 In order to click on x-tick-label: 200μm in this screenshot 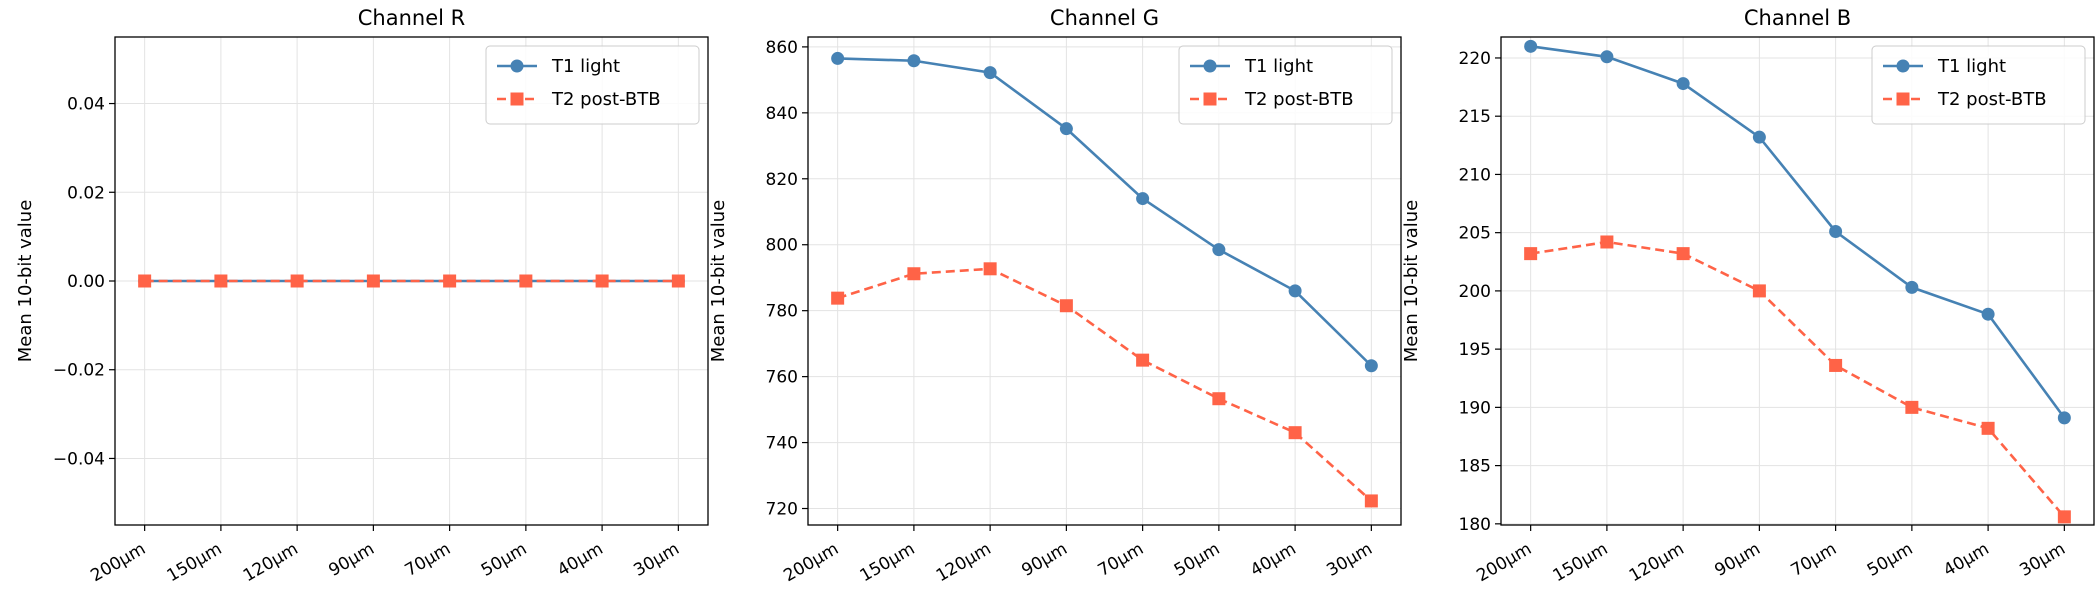, I will do `click(118, 562)`.